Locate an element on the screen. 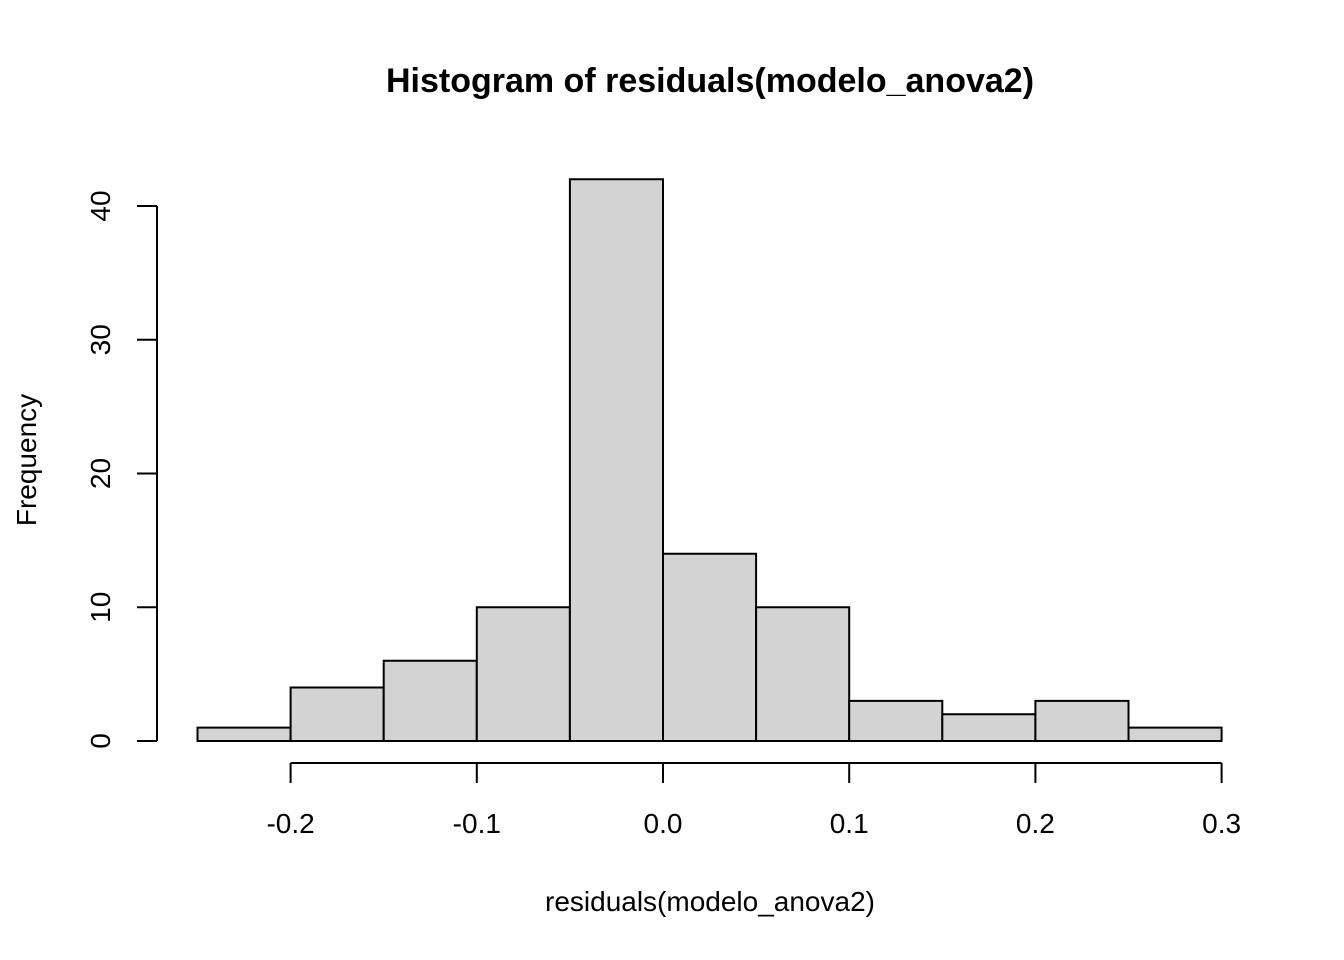 The image size is (1344, 960). chart-title: Histogram of residuals(modelo_anova2) is located at coordinates (710, 81).